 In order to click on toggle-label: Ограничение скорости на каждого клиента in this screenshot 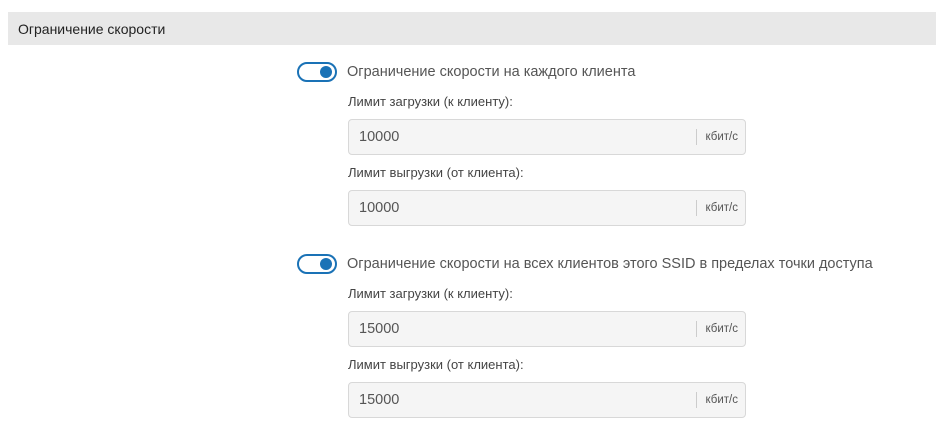, I will do `click(491, 72)`.